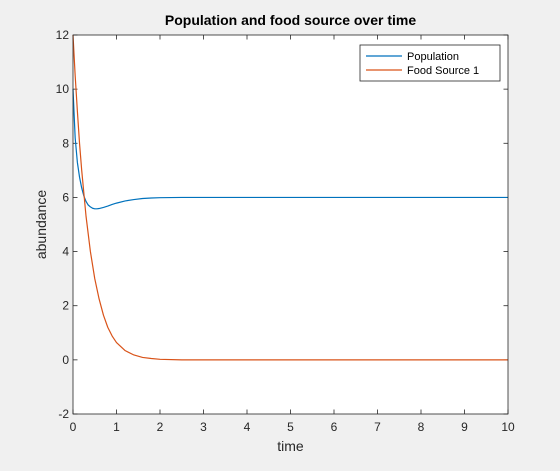 Image resolution: width=560 pixels, height=471 pixels. I want to click on x-tick-label: 8, so click(421, 427).